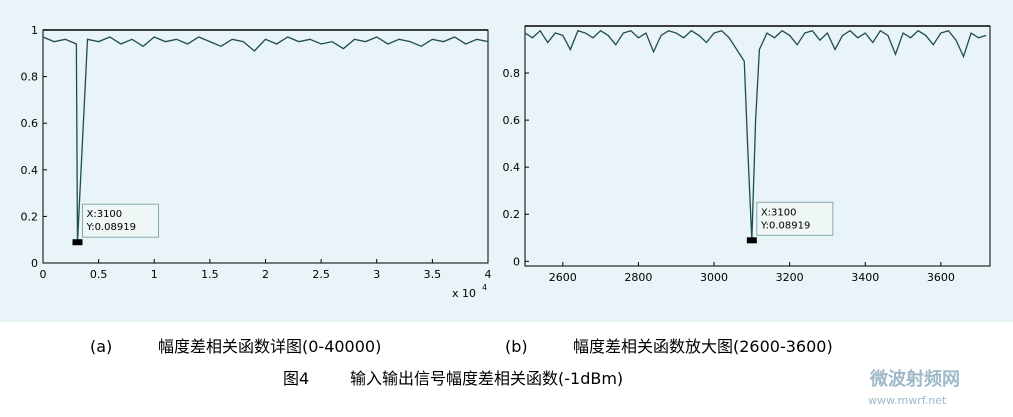  What do you see at coordinates (265, 274) in the screenshot?
I see `x-tick-label: 2` at bounding box center [265, 274].